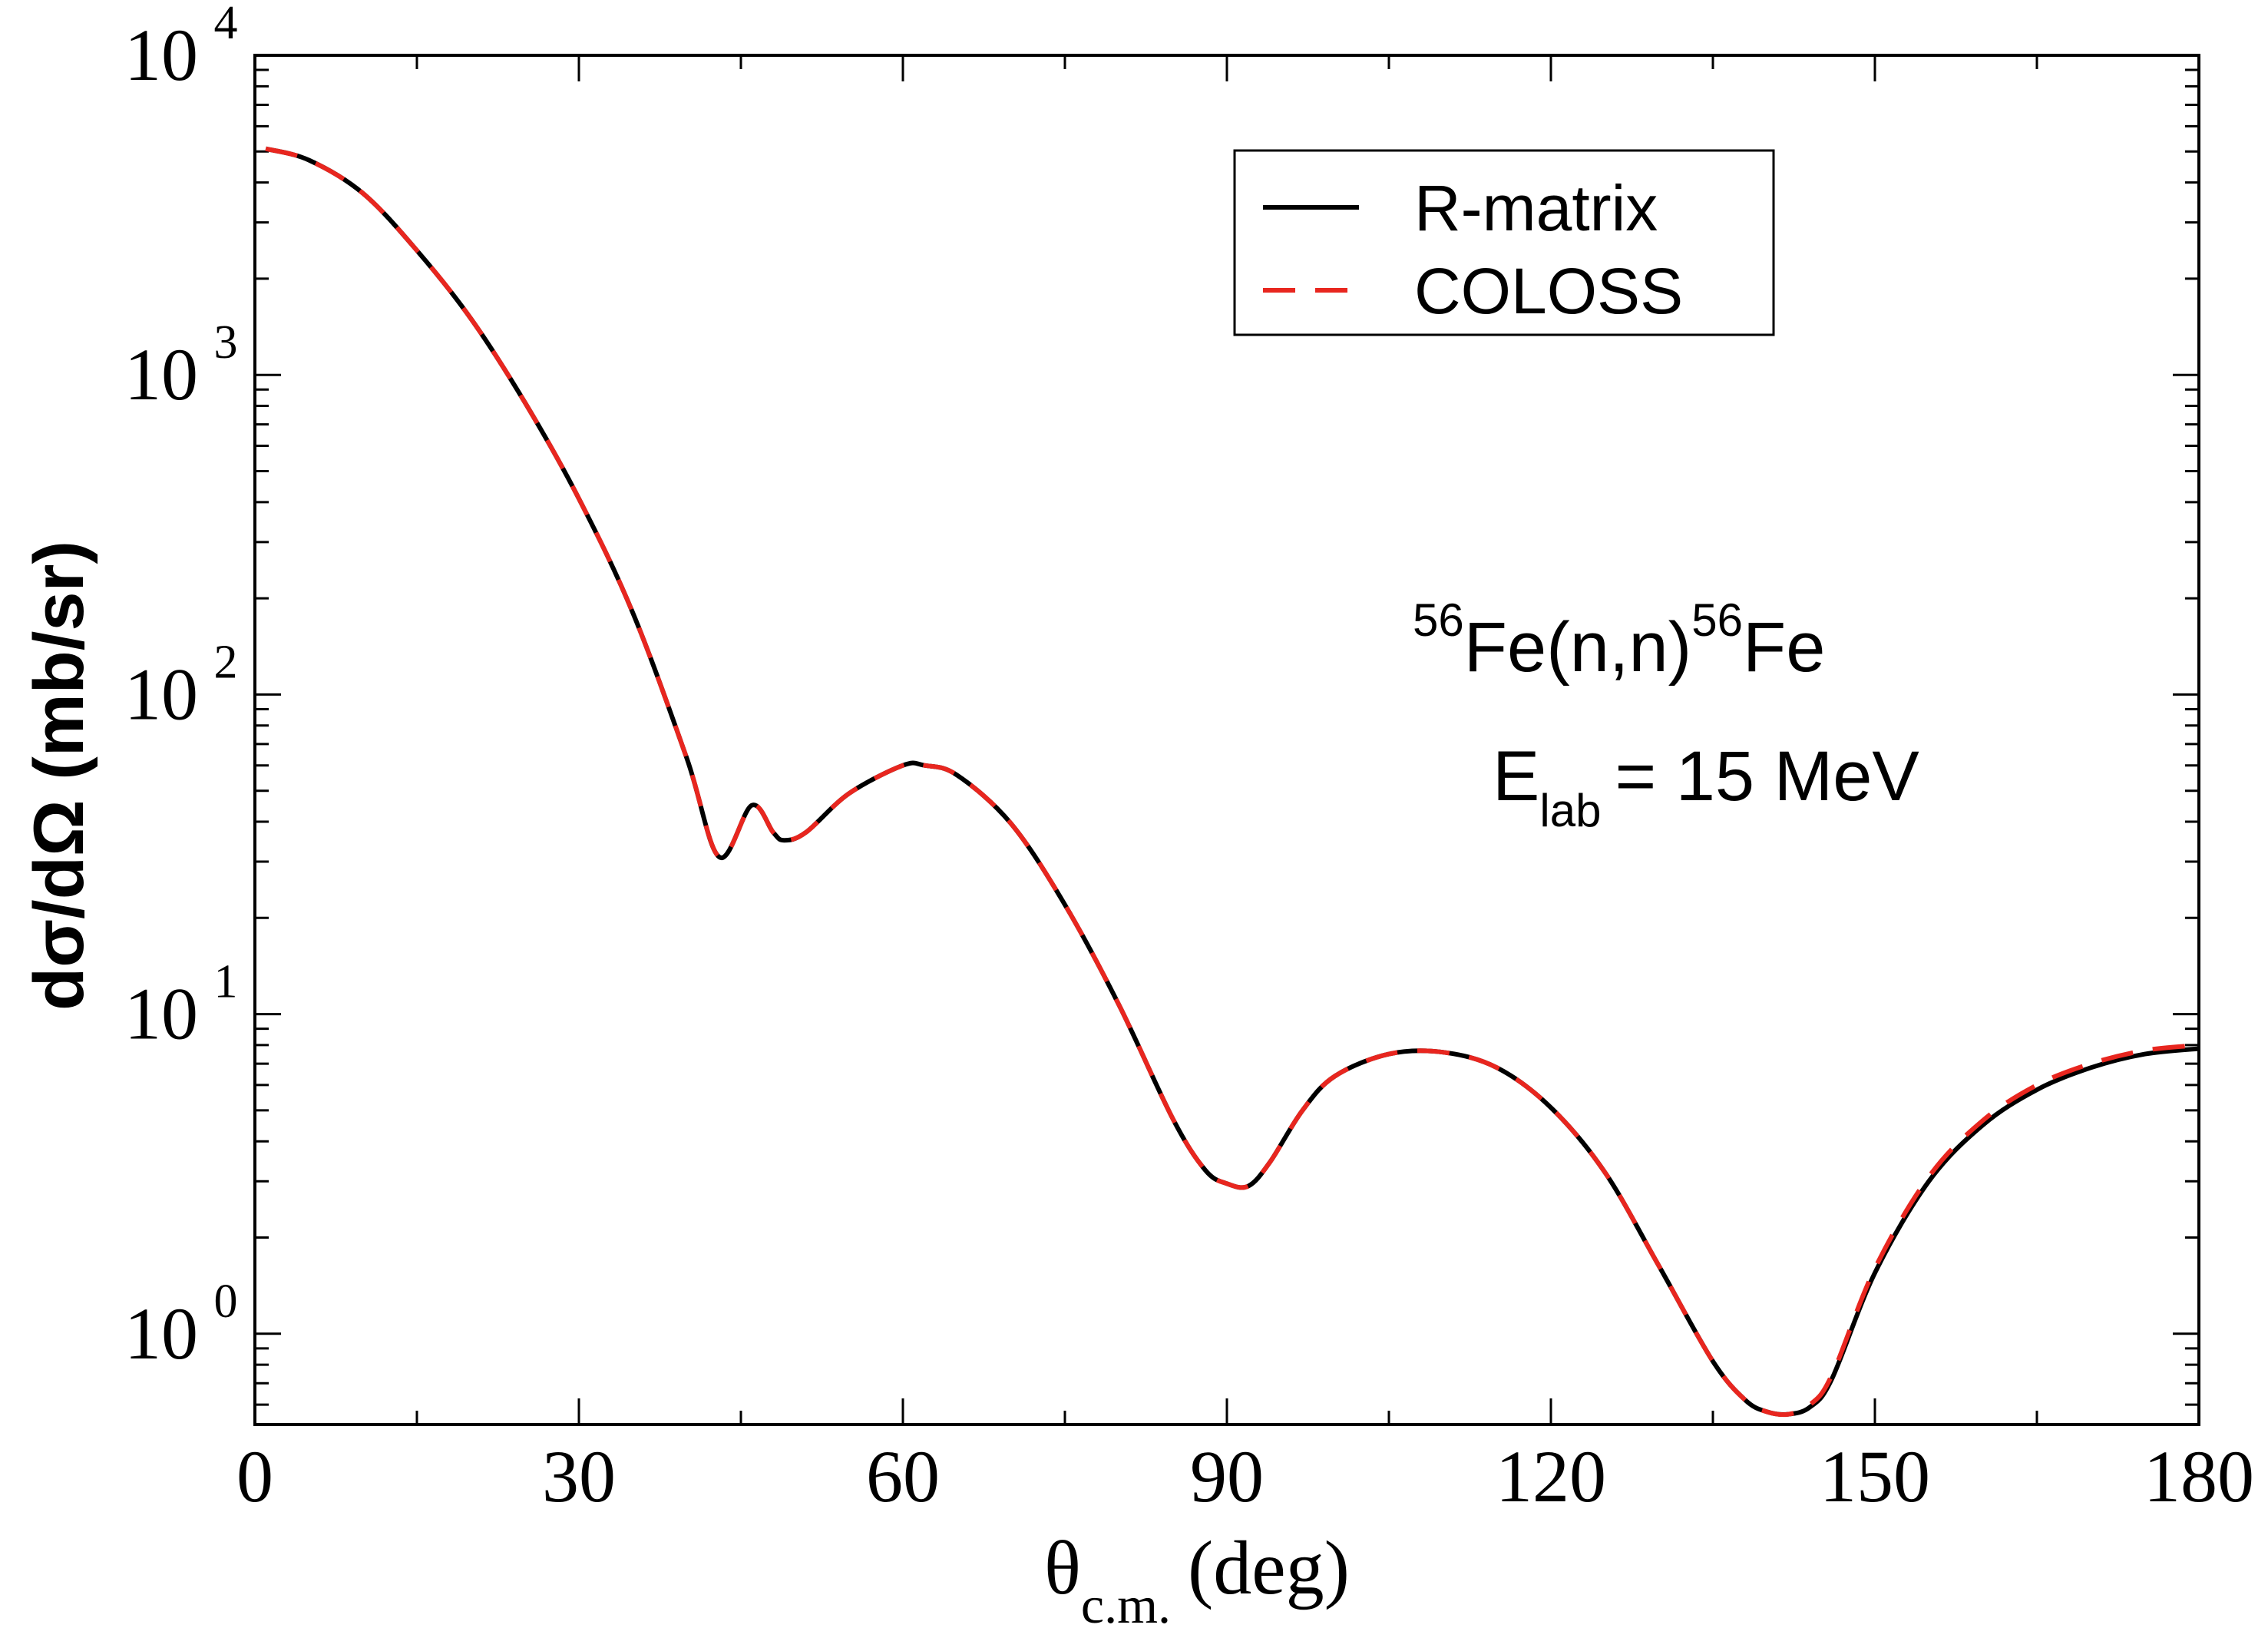 This screenshot has width=2268, height=1638. Describe the element at coordinates (903, 1476) in the screenshot. I see `x-tick-label: 60` at that location.